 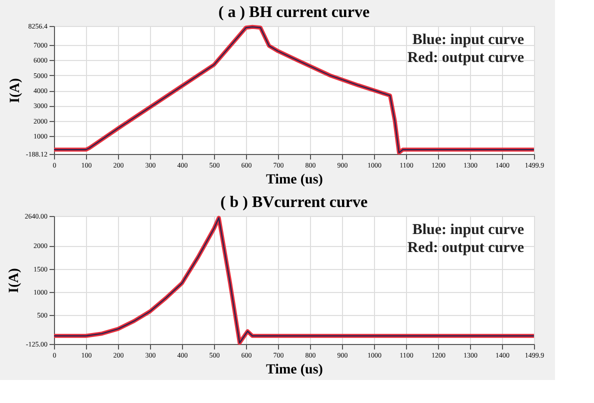 I want to click on chart-title: ( b ) BVcurrent curve, so click(x=294, y=202).